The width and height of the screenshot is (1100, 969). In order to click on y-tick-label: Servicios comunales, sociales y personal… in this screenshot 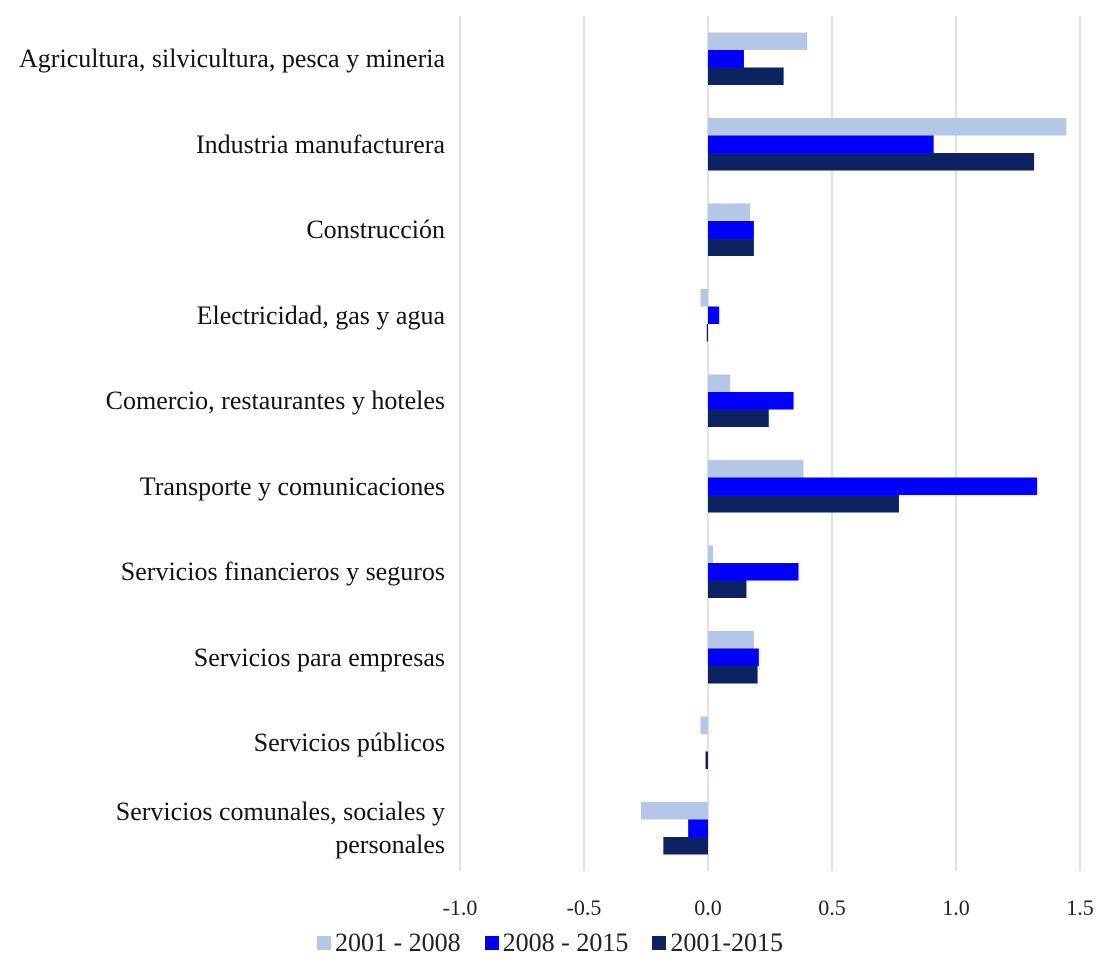, I will do `click(280, 828)`.